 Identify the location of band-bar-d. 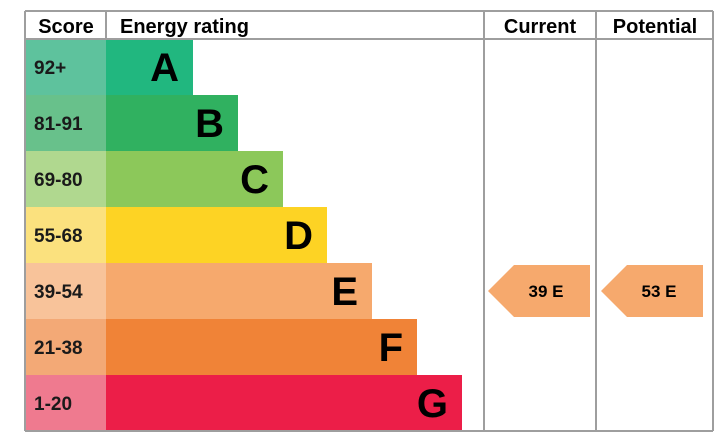
(216, 235).